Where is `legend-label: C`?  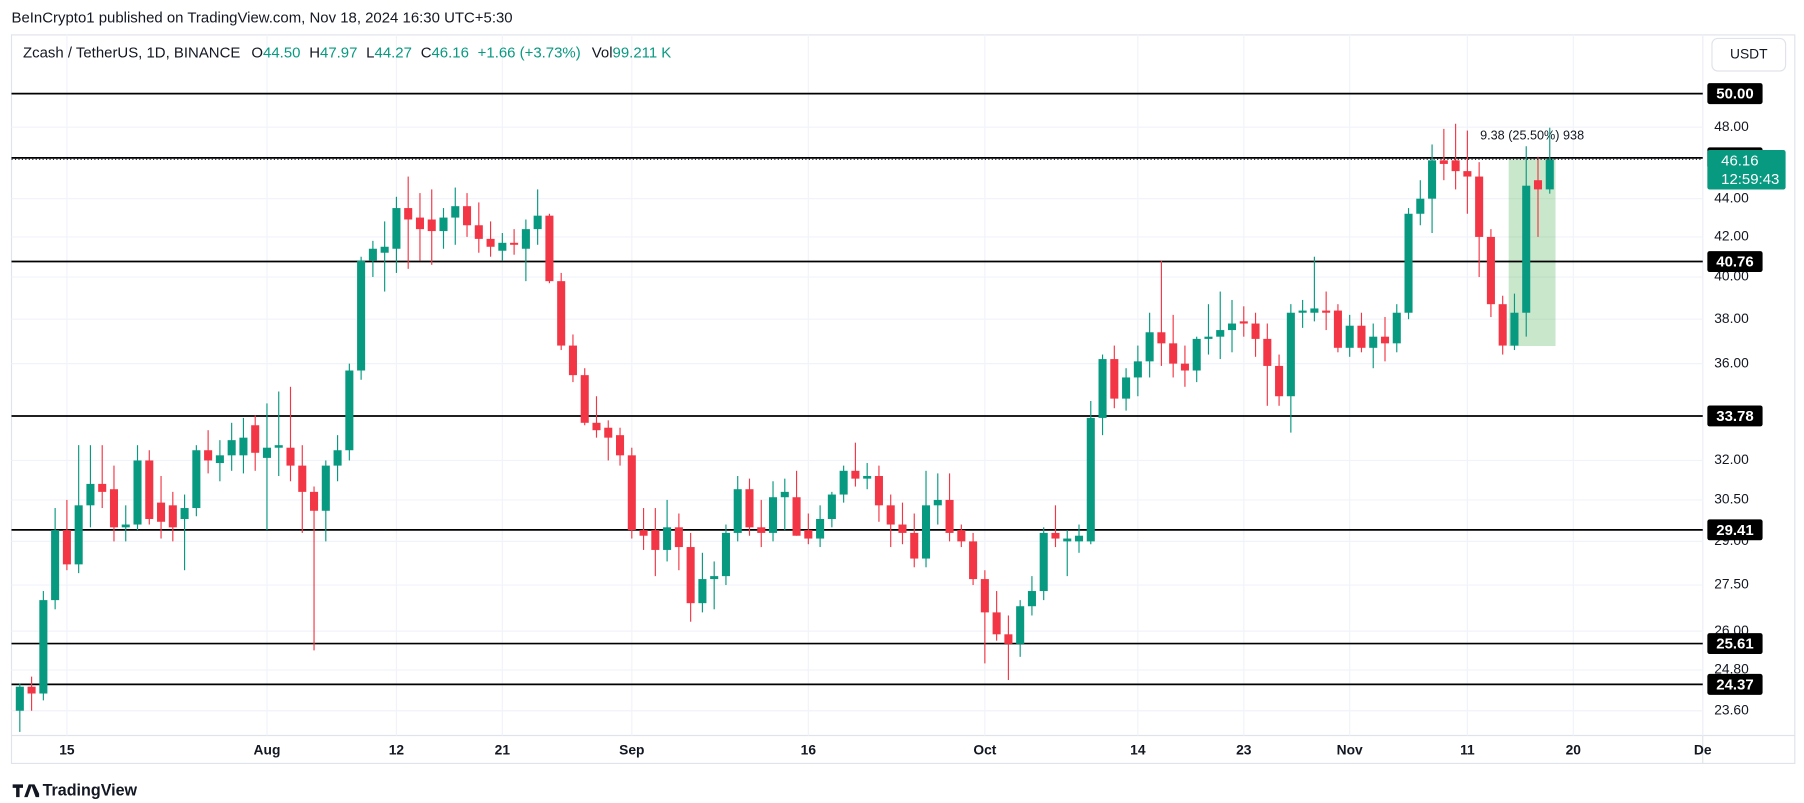
legend-label: C is located at coordinates (426, 52).